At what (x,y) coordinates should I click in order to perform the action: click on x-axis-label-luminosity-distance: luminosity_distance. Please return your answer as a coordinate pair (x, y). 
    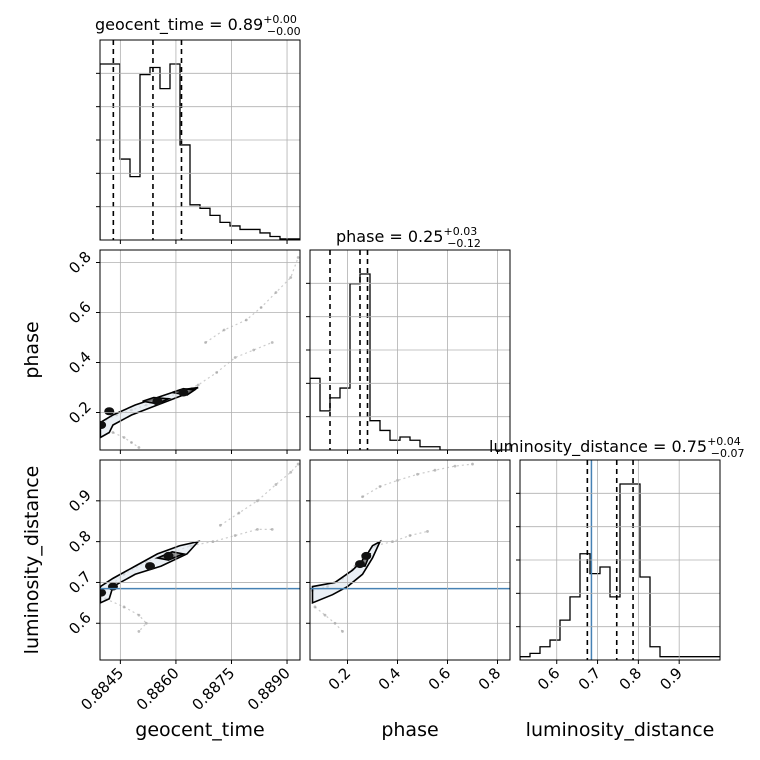
    Looking at the image, I should click on (620, 730).